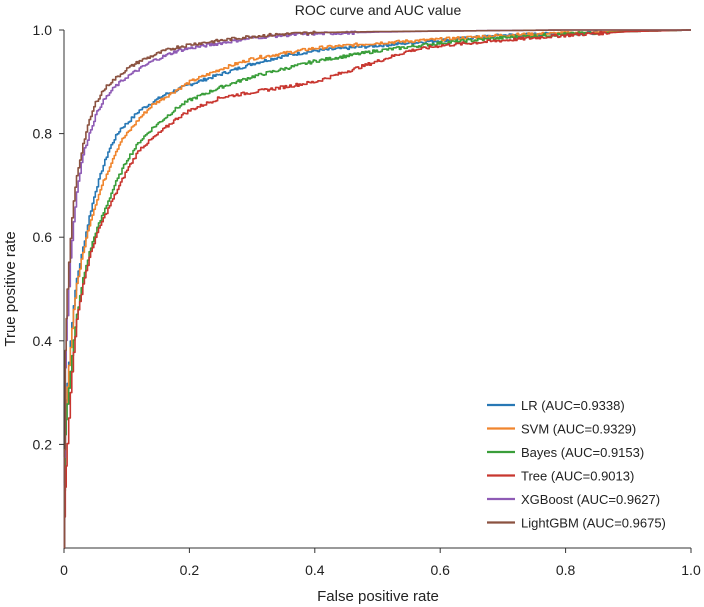 The width and height of the screenshot is (704, 607). I want to click on y-axis-title: True positive rate, so click(10, 288).